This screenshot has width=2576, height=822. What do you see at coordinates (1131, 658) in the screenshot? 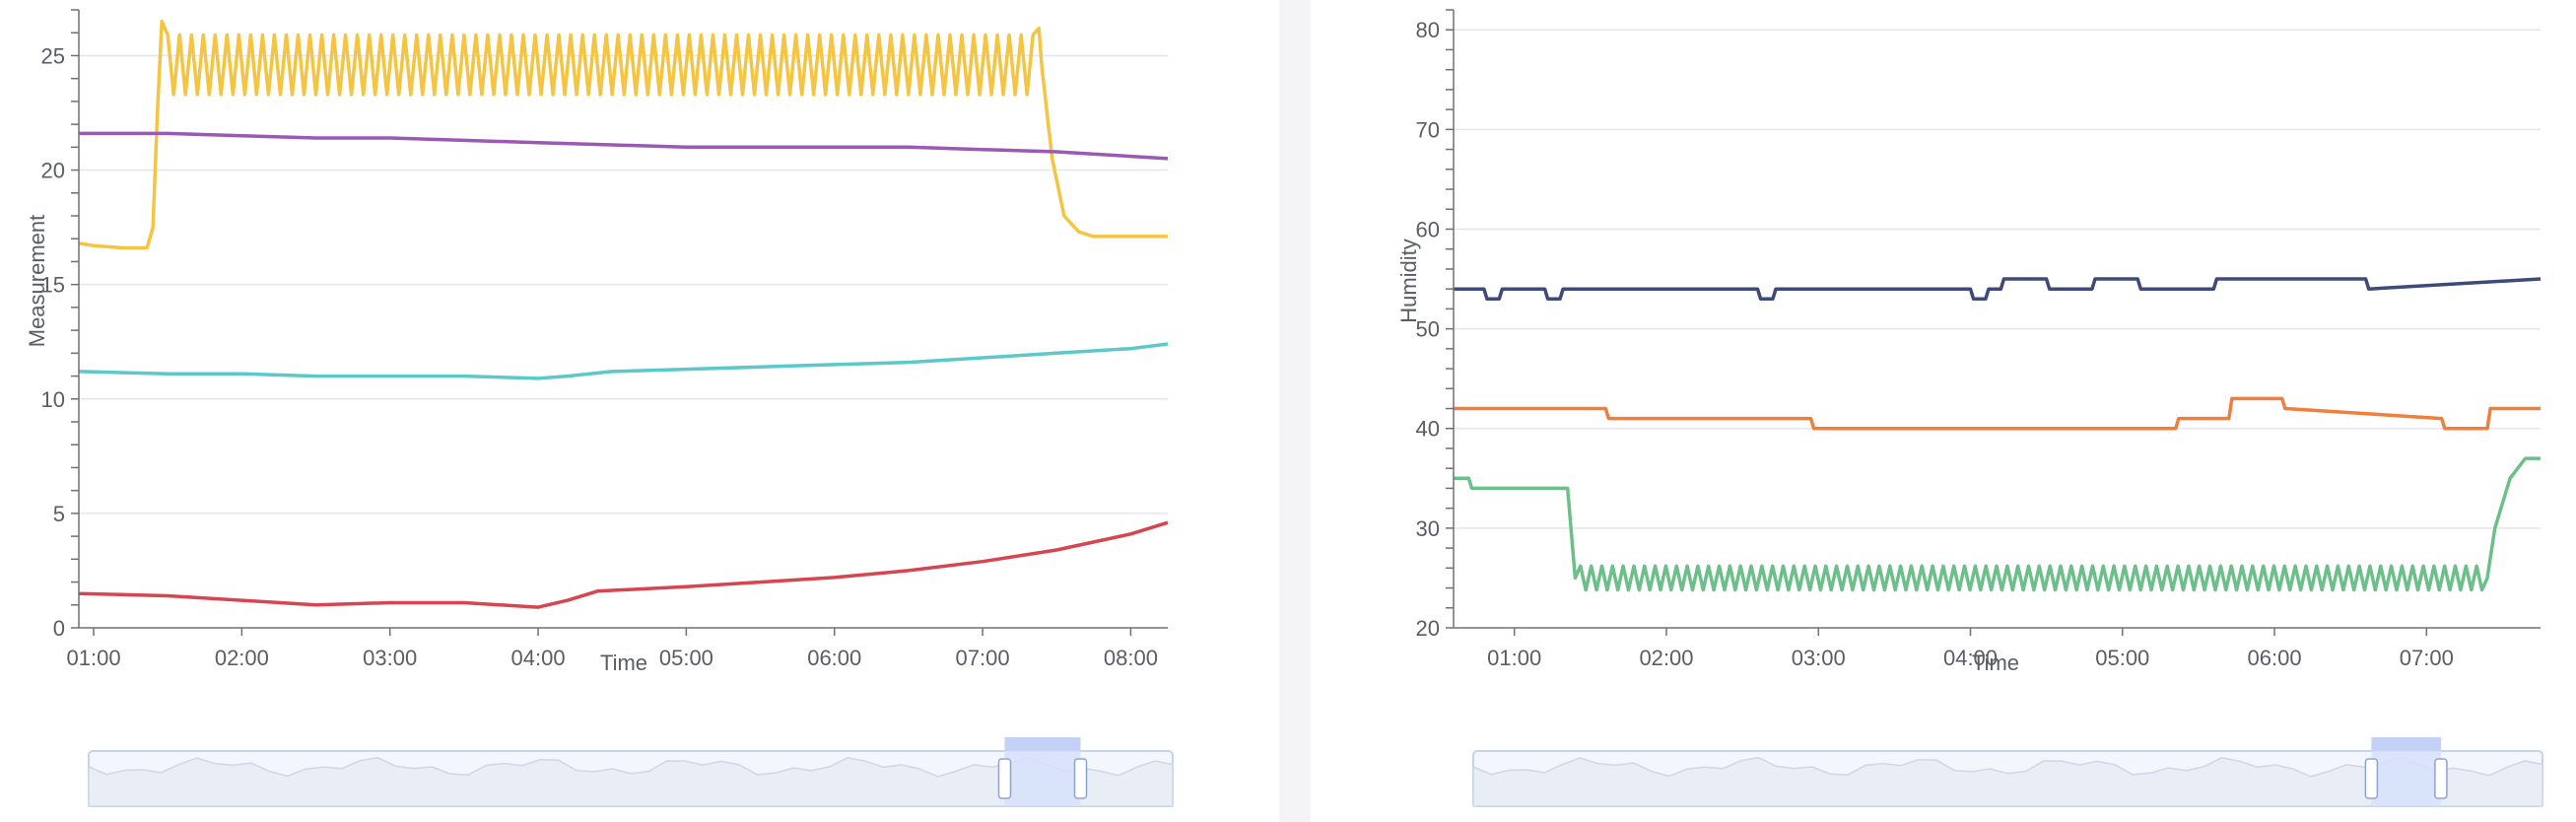
I see `x-tick-label: 08:00` at bounding box center [1131, 658].